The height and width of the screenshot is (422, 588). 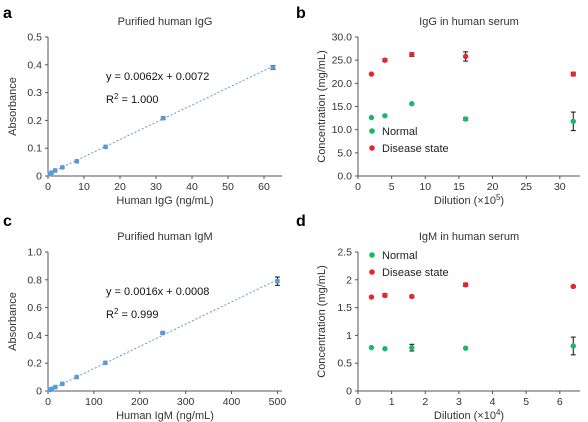 What do you see at coordinates (164, 201) in the screenshot?
I see `x-axis-label-text: Human IgG (ng/mL)` at bounding box center [164, 201].